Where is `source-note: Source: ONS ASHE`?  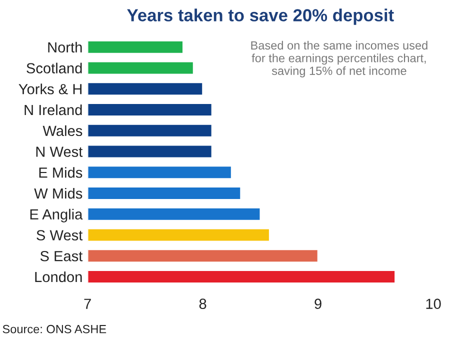
source-note: Source: ONS ASHE is located at coordinates (54, 329).